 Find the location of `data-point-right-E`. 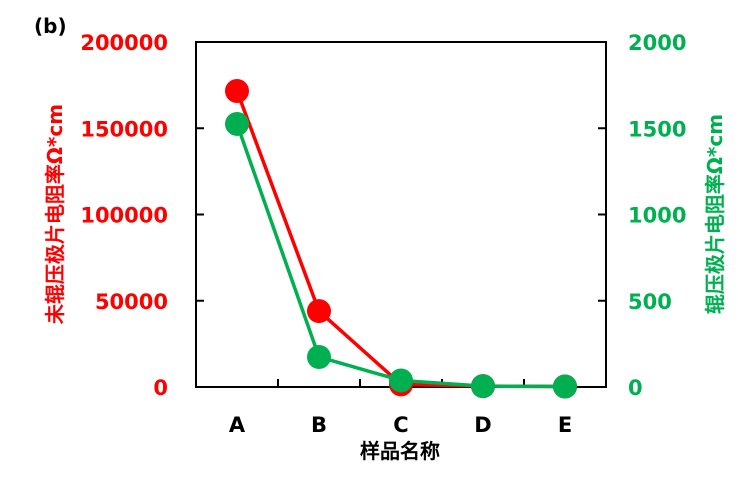

data-point-right-E is located at coordinates (565, 386).